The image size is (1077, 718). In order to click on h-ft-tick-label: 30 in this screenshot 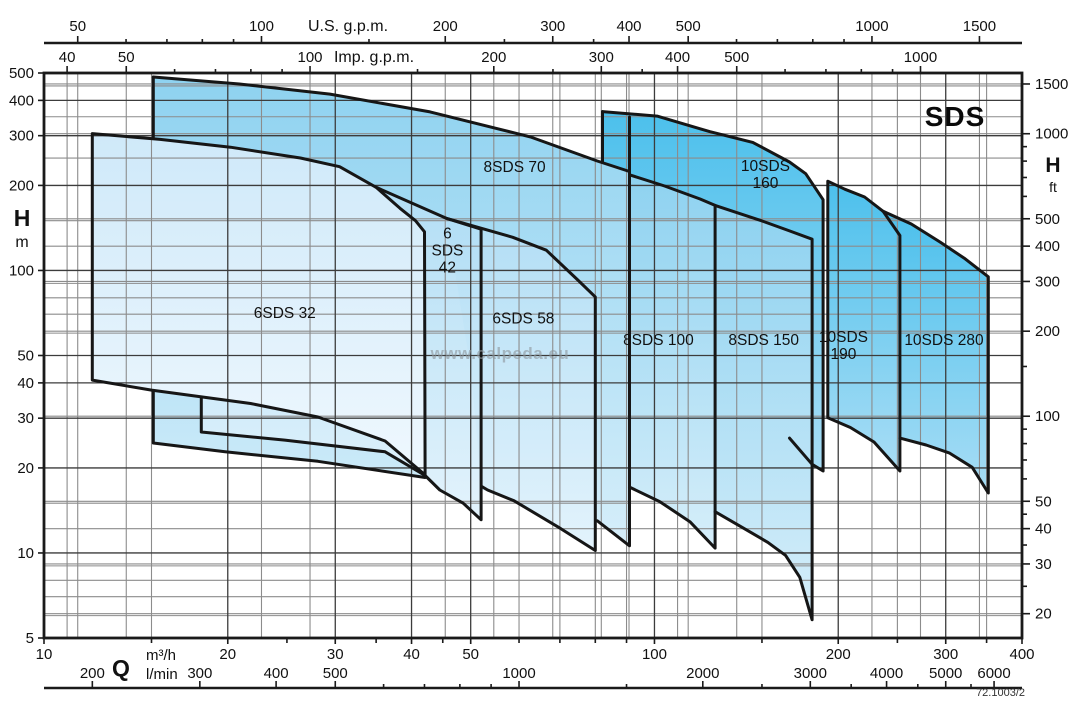, I will do `click(1043, 564)`.